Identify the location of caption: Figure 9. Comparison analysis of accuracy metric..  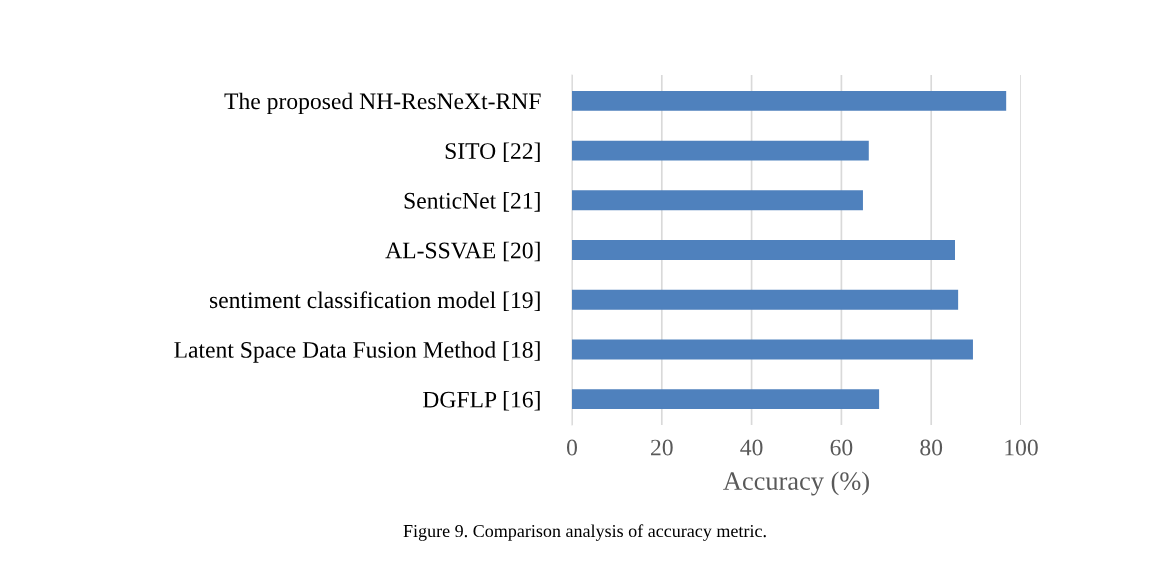
(584, 532).